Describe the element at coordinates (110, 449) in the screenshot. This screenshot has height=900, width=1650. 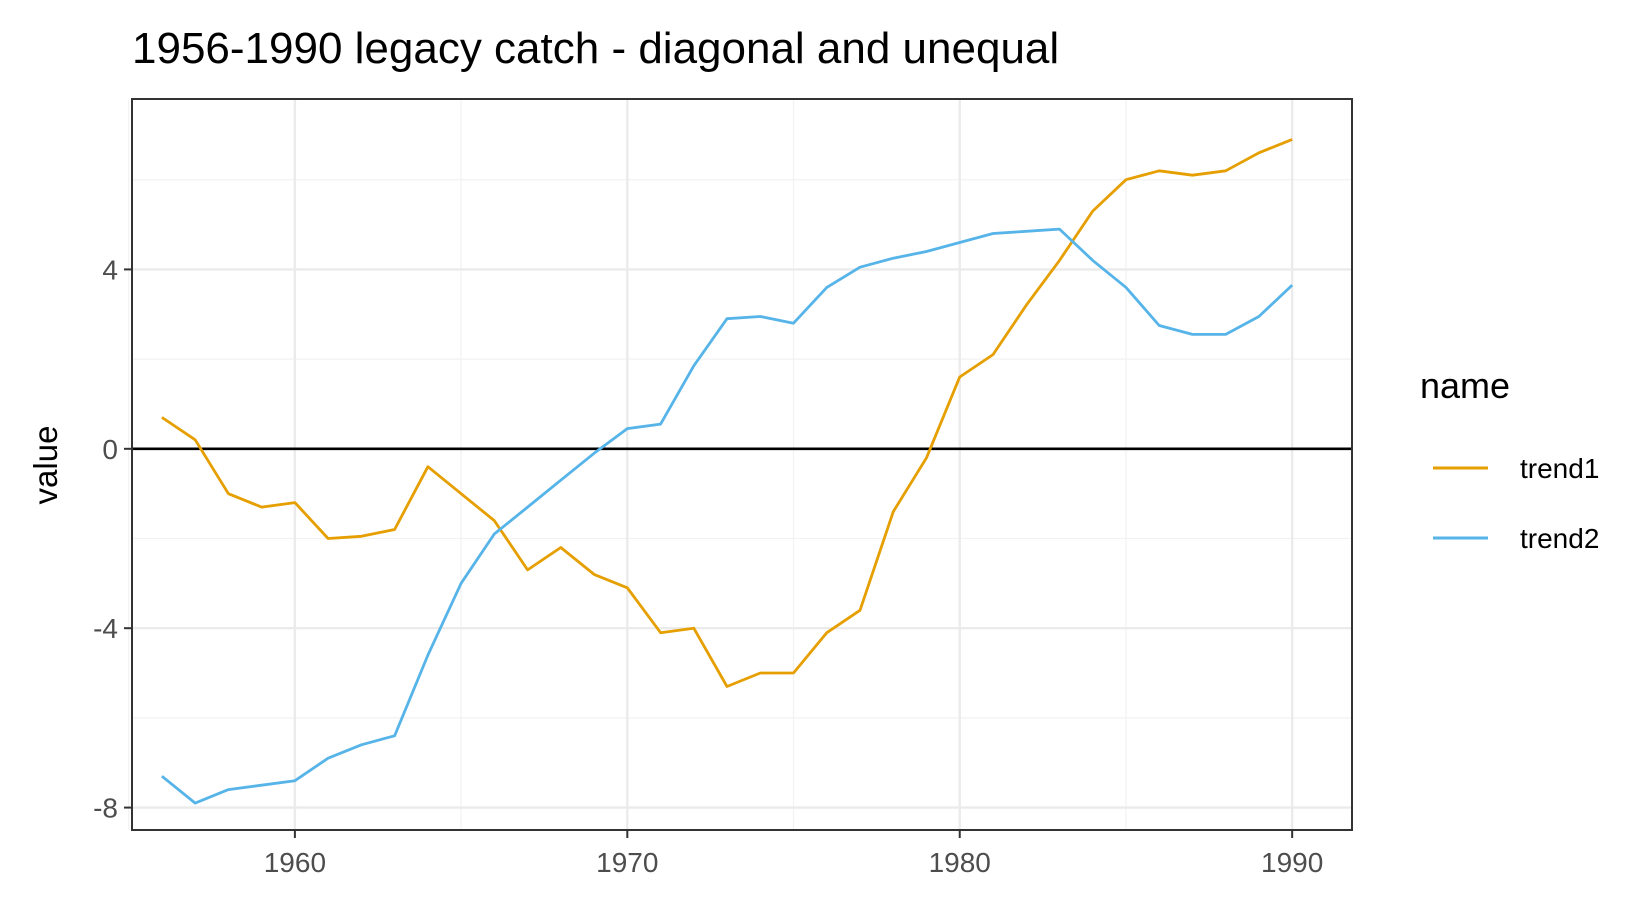
I see `y-tick-label: 0` at that location.